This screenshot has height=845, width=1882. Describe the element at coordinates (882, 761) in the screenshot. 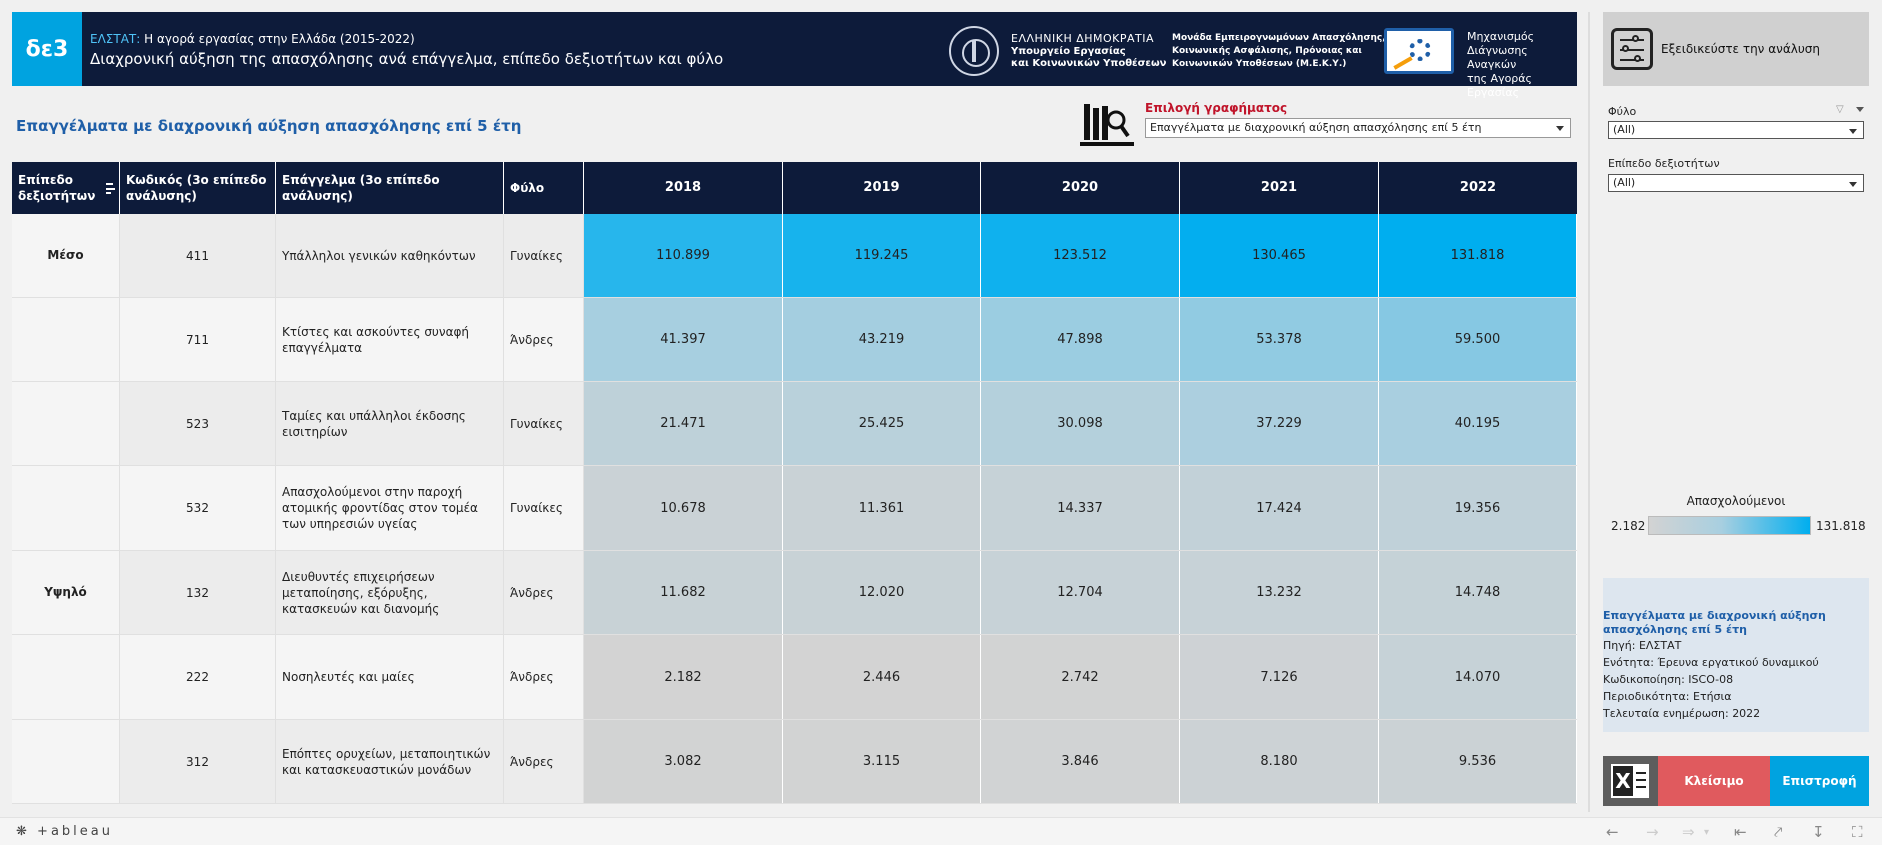

I see `value-cell: 3.115` at that location.